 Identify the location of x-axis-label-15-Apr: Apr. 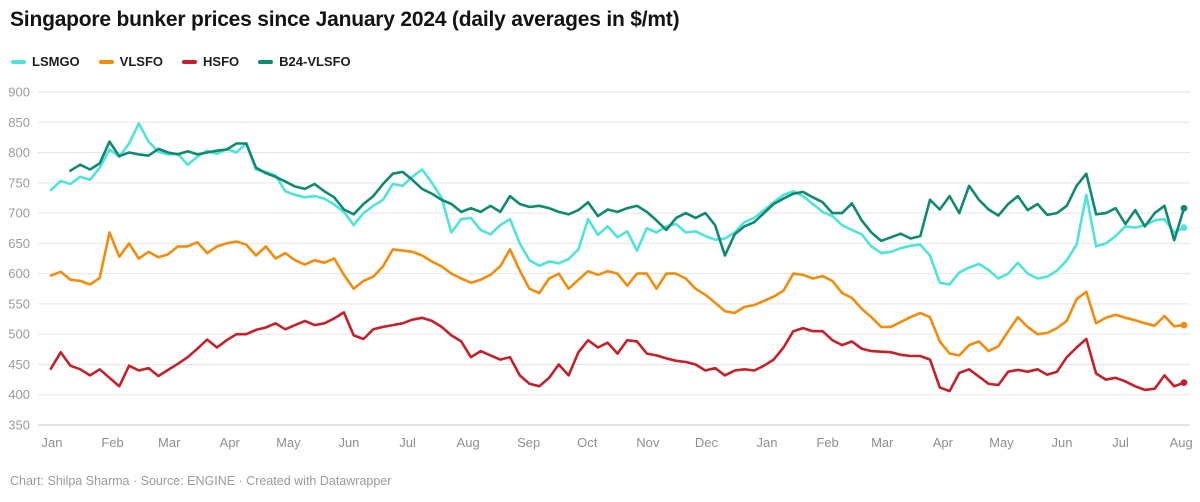
(943, 442).